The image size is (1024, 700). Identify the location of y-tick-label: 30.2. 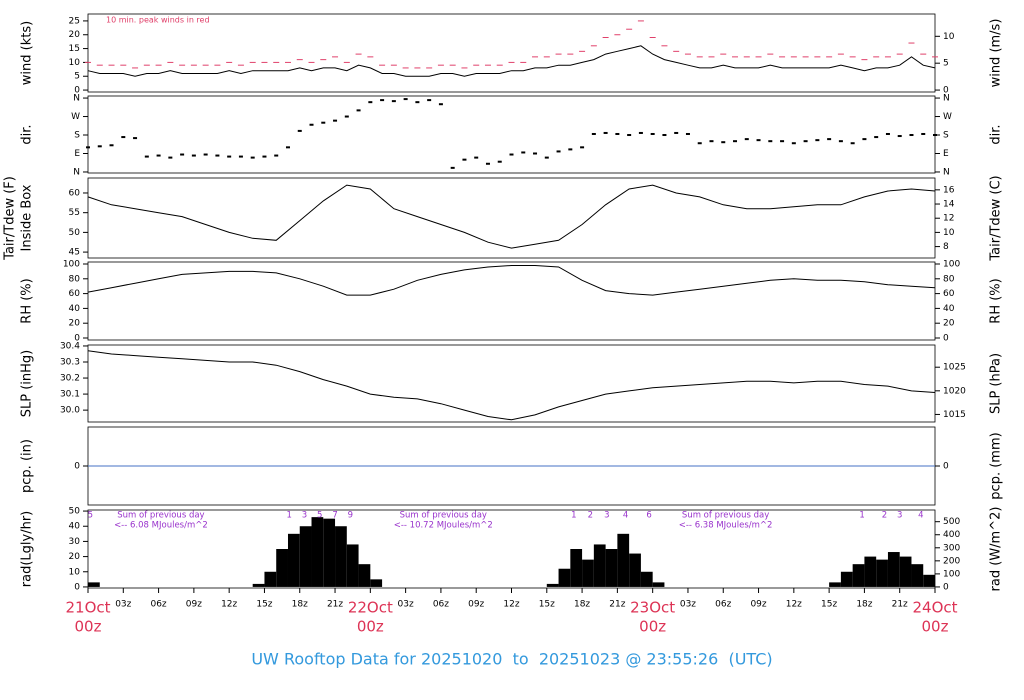
(70, 379).